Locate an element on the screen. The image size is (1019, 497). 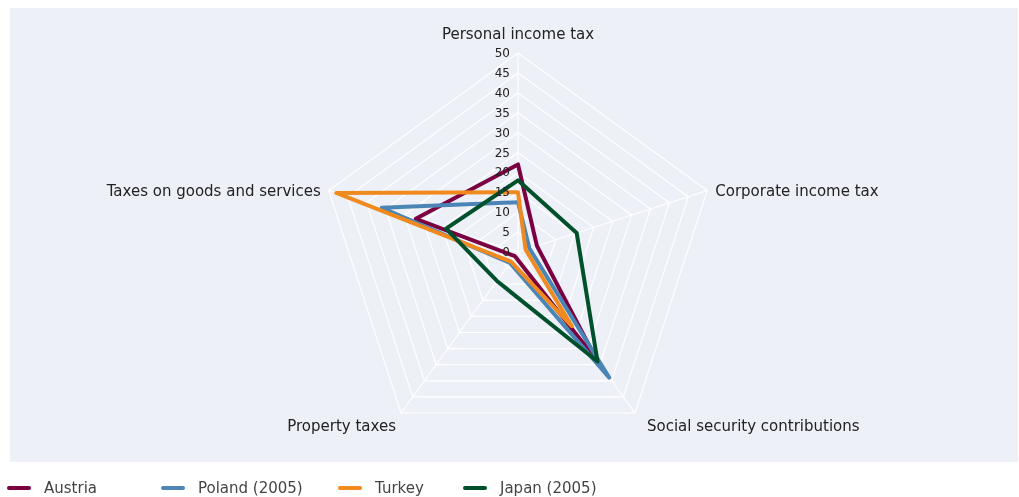
spoke-label: Property taxes is located at coordinates (342, 425).